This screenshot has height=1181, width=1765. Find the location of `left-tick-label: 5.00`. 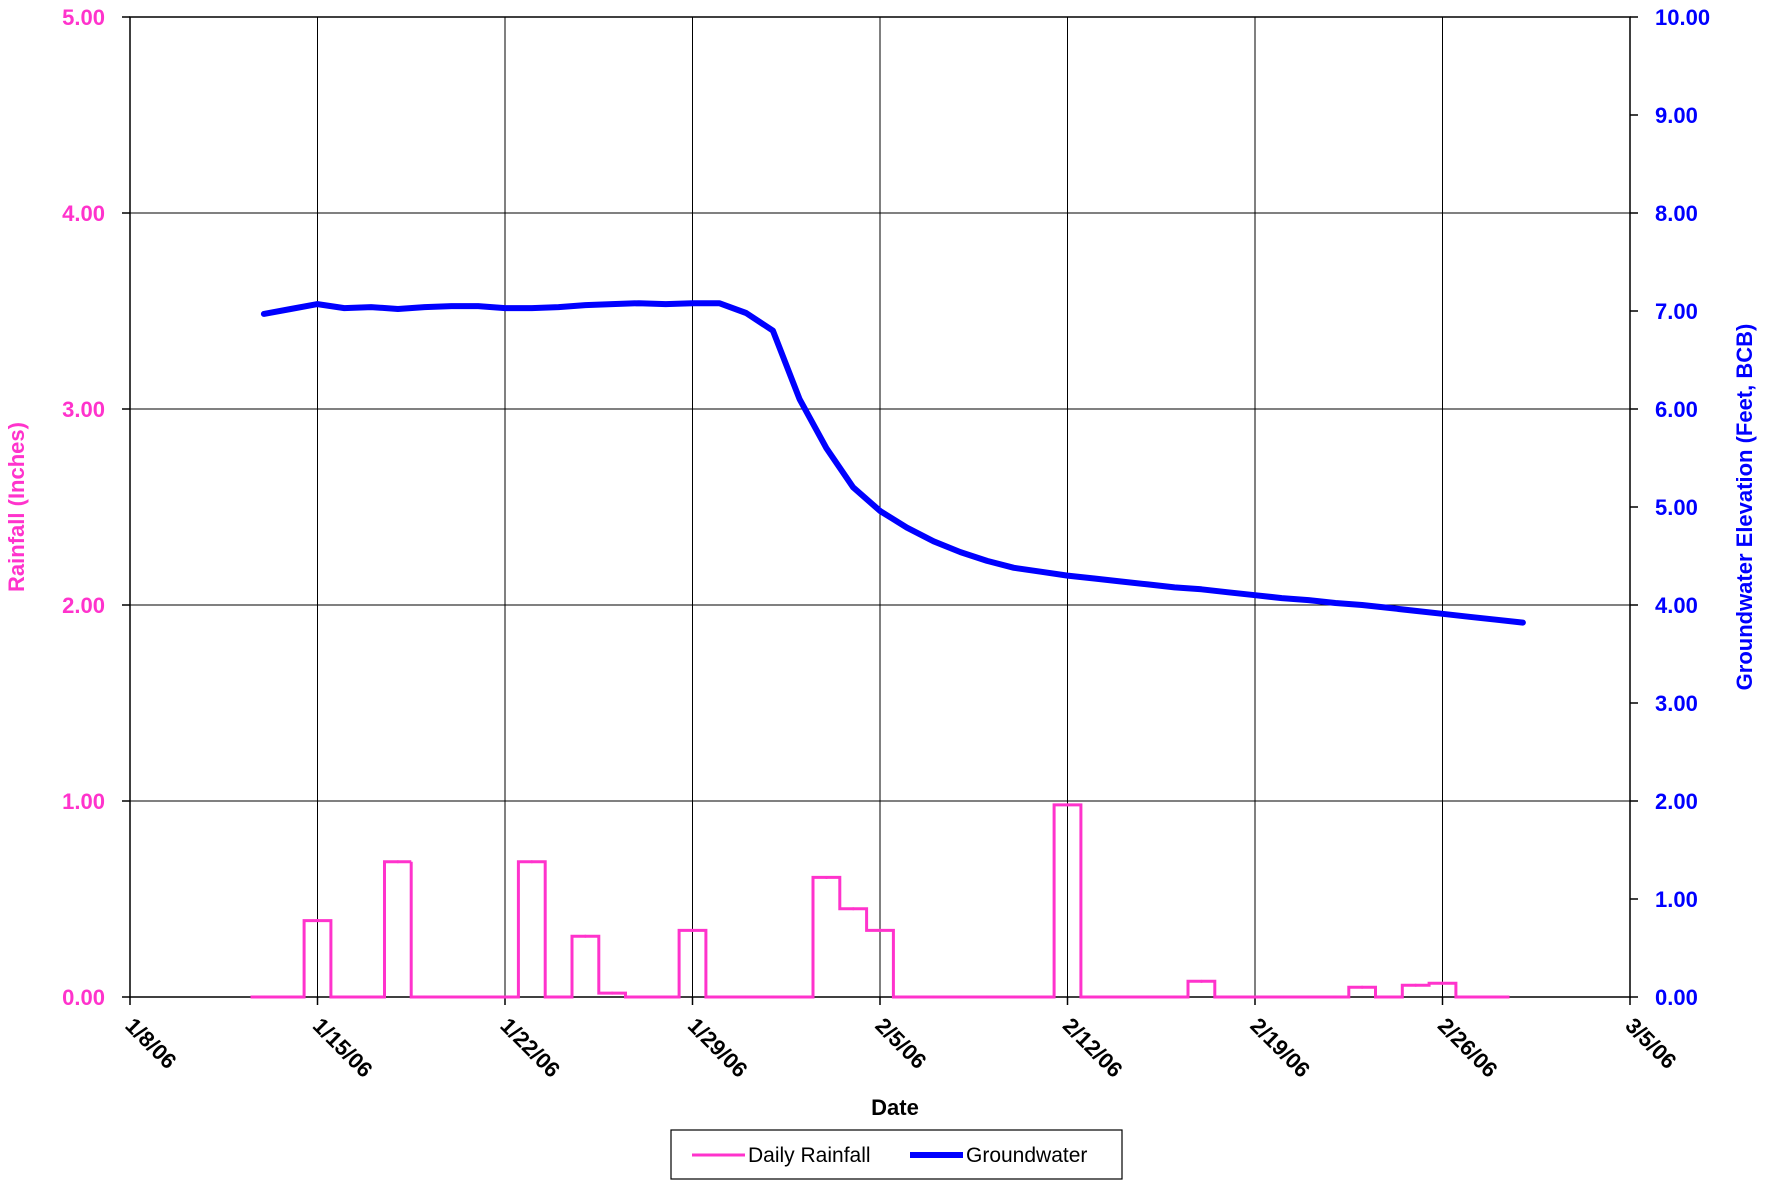

left-tick-label: 5.00 is located at coordinates (83, 17).